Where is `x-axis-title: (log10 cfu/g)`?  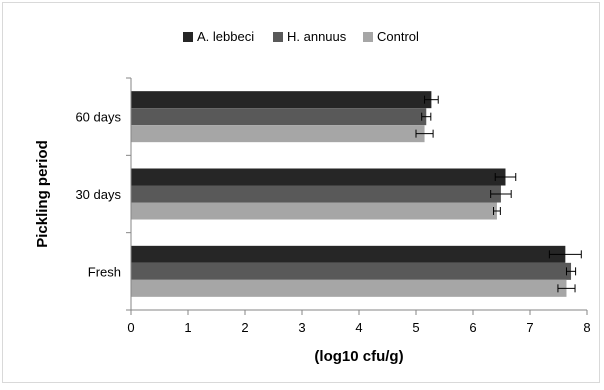
x-axis-title: (log10 cfu/g) is located at coordinates (358, 356).